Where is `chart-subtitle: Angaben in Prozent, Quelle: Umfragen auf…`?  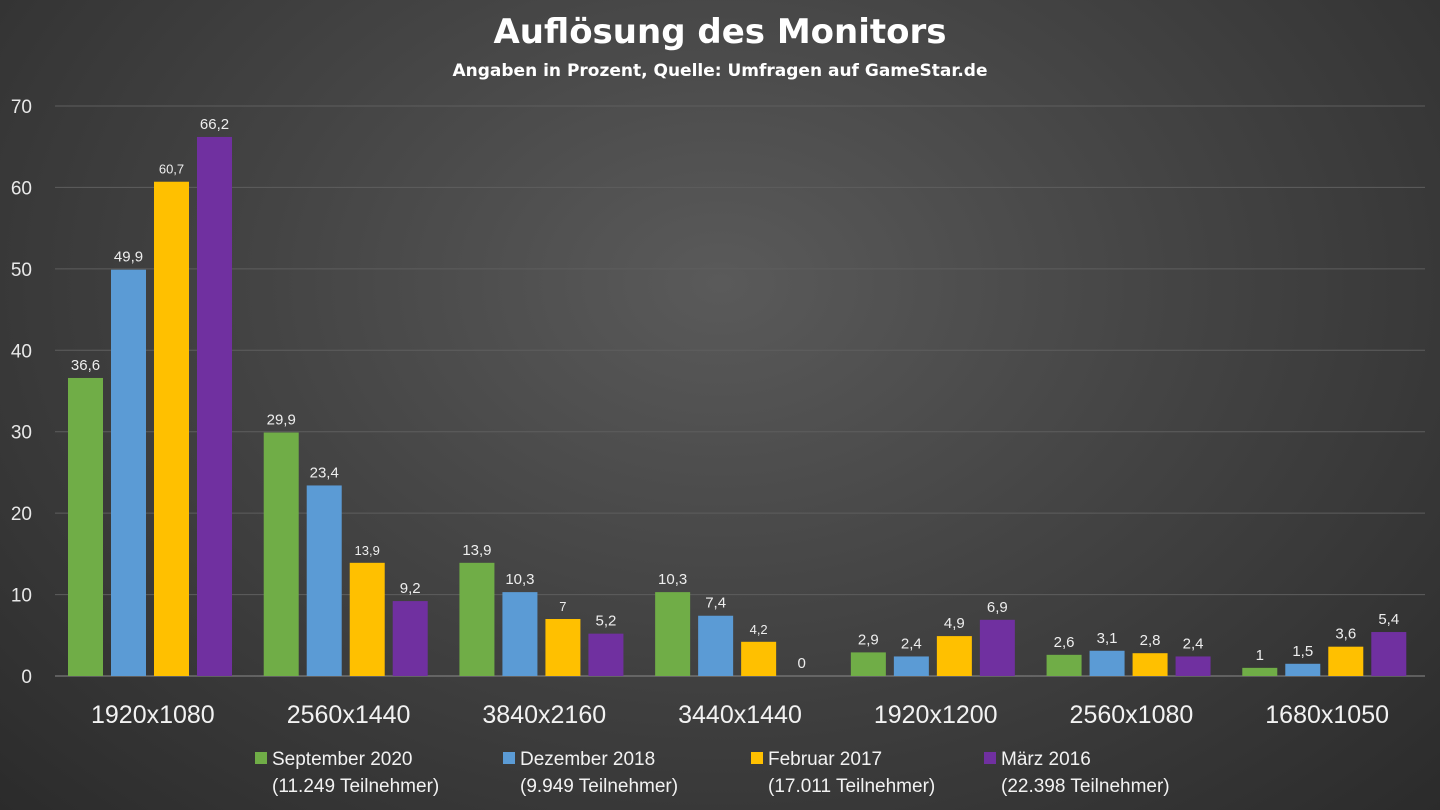 chart-subtitle: Angaben in Prozent, Quelle: Umfragen auf… is located at coordinates (720, 71).